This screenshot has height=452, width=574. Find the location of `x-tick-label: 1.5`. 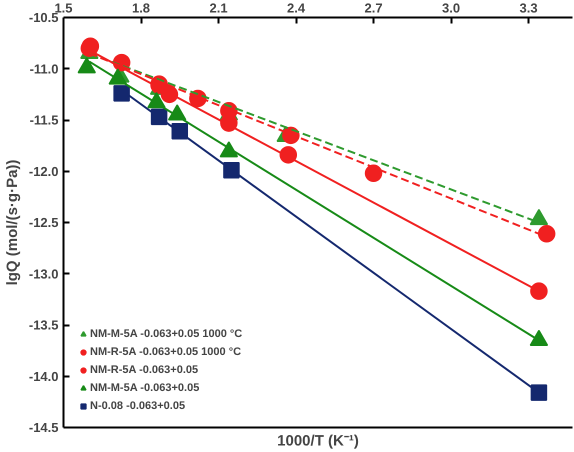

x-tick-label: 1.5 is located at coordinates (63, 8).